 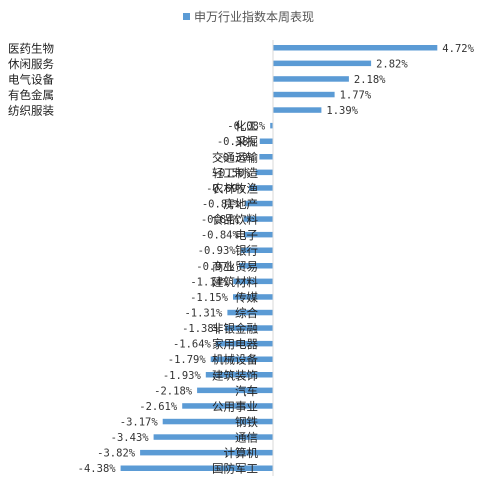 I want to click on value-label-7: -0.38%, so click(x=236, y=142).